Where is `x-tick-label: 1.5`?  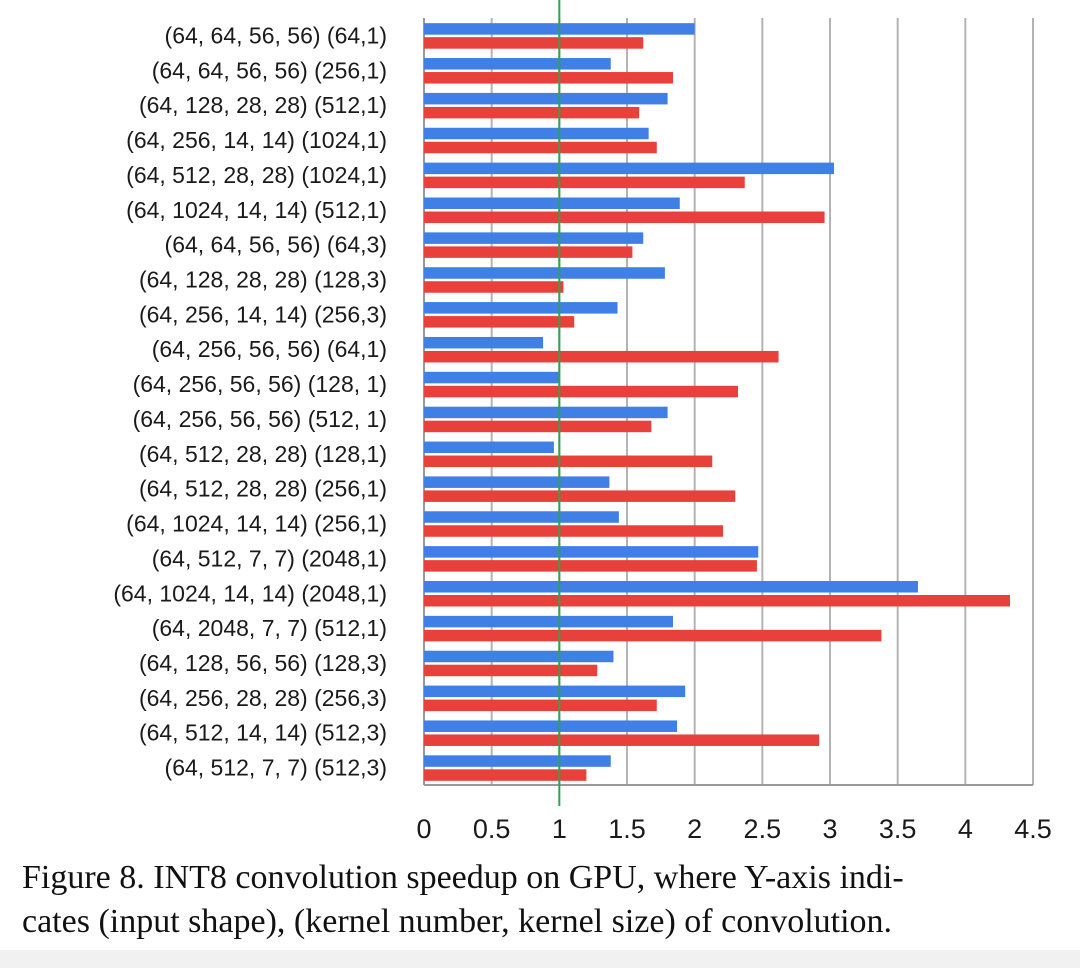
x-tick-label: 1.5 is located at coordinates (627, 829).